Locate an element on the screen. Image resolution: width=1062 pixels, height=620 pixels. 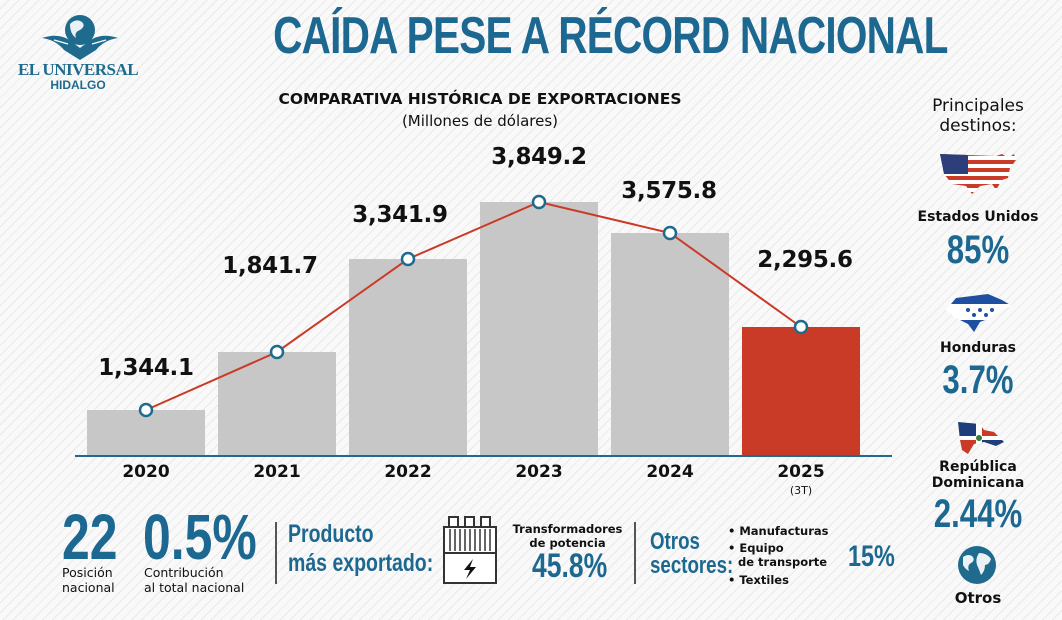
others-item-manufacturas: • Manufacturas is located at coordinates (778, 531).